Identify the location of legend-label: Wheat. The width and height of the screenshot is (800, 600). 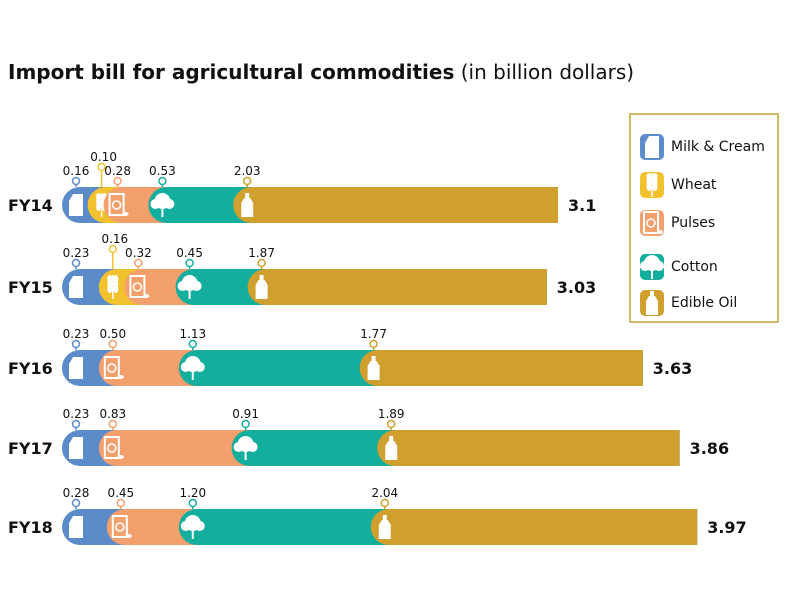
(694, 185).